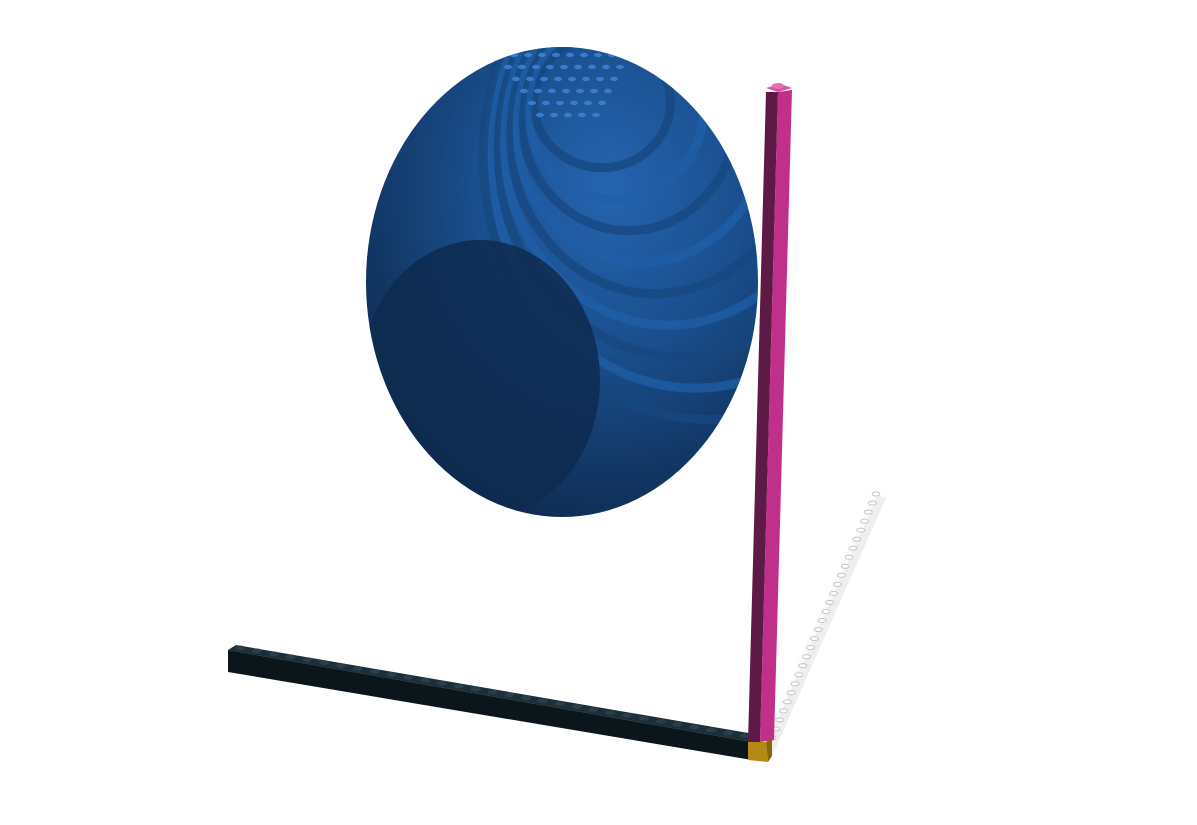 This screenshot has height=825, width=1197. What do you see at coordinates (778, 86) in the screenshot?
I see `vertical-axis-stud` at bounding box center [778, 86].